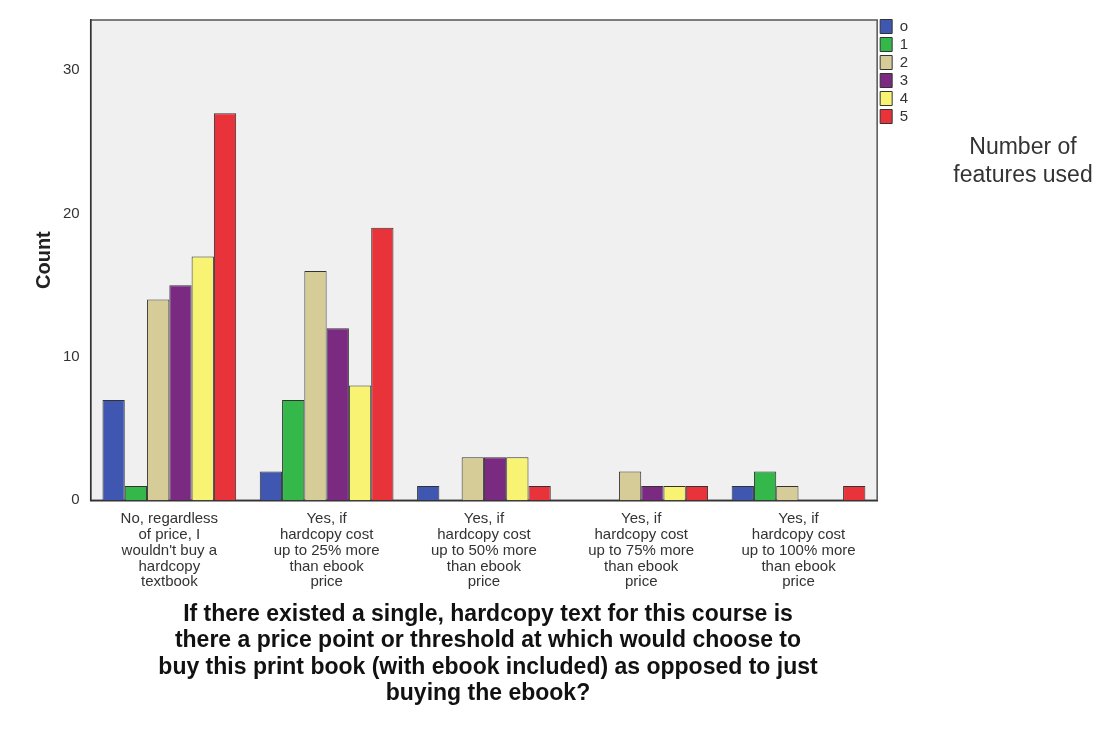 The width and height of the screenshot is (1120, 742). Describe the element at coordinates (71, 69) in the screenshot. I see `y-tick-label: 30` at that location.